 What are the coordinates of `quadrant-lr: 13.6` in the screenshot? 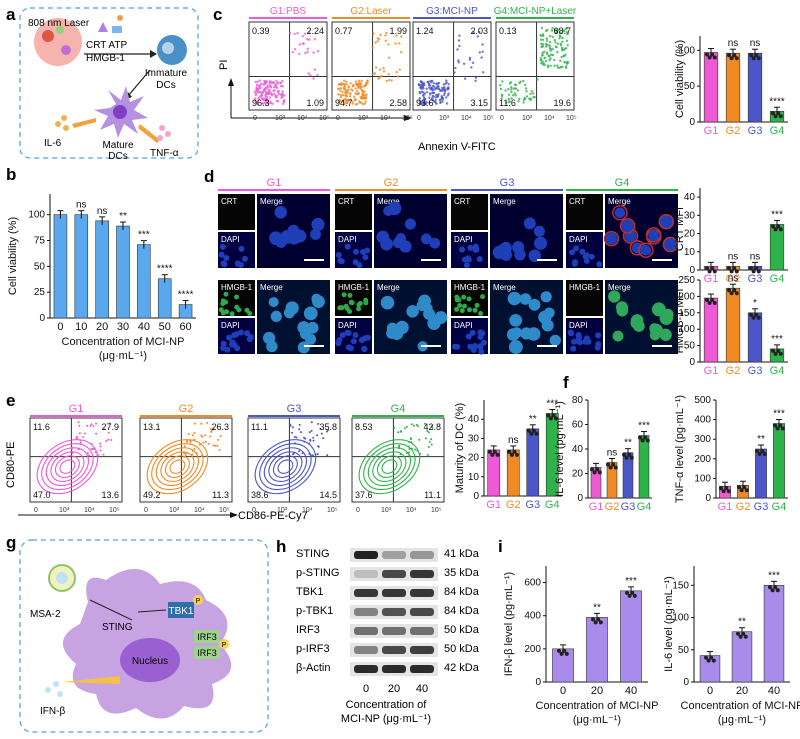 It's located at (110, 495).